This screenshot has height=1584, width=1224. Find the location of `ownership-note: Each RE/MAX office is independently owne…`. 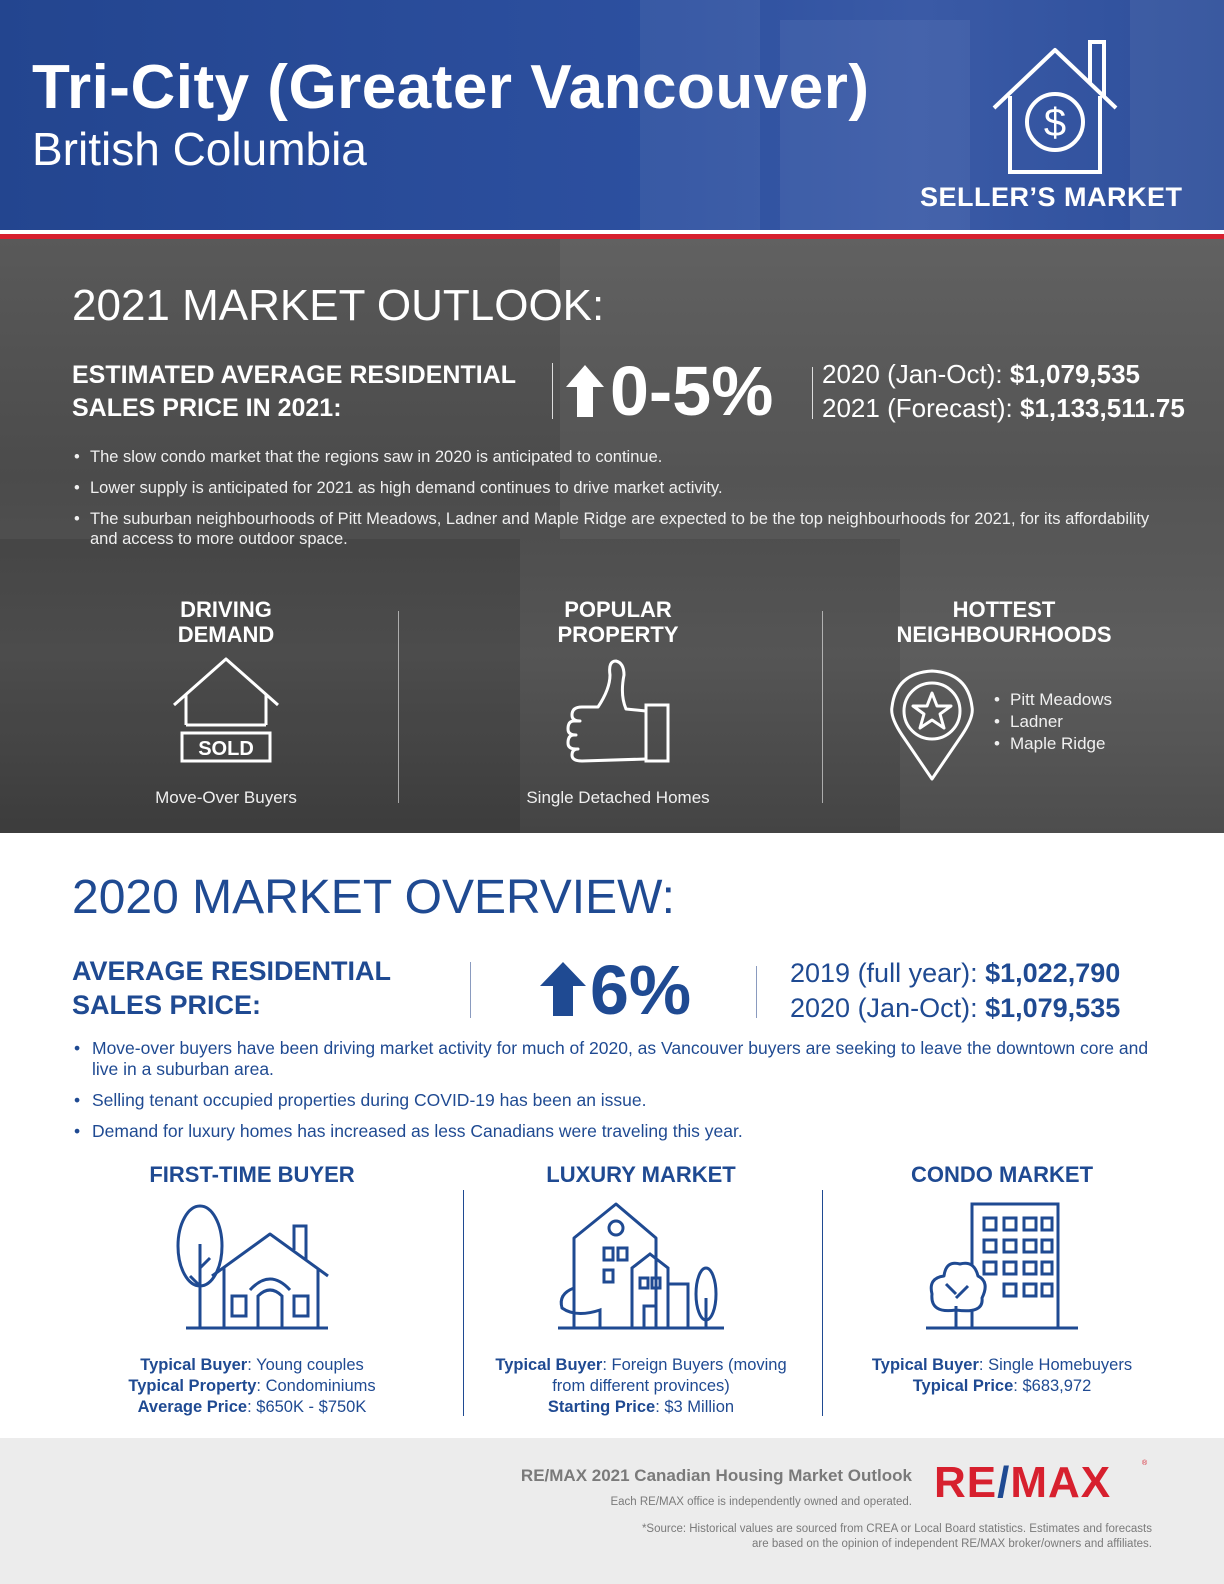

ownership-note: Each RE/MAX office is independently owne… is located at coordinates (761, 1502).